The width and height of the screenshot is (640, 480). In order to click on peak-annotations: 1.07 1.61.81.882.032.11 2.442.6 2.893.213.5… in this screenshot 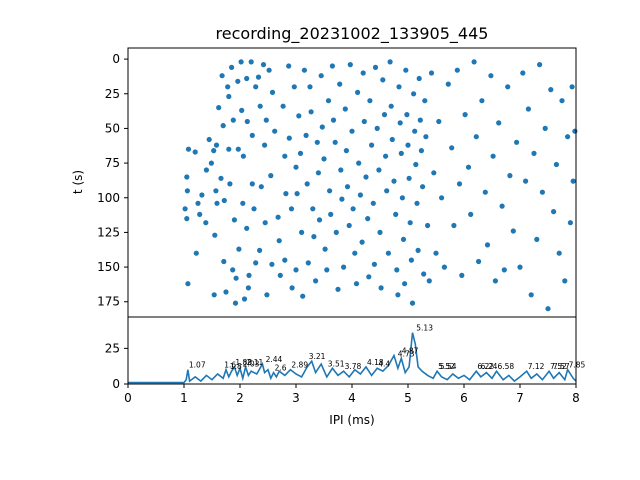, I will do `click(387, 348)`.